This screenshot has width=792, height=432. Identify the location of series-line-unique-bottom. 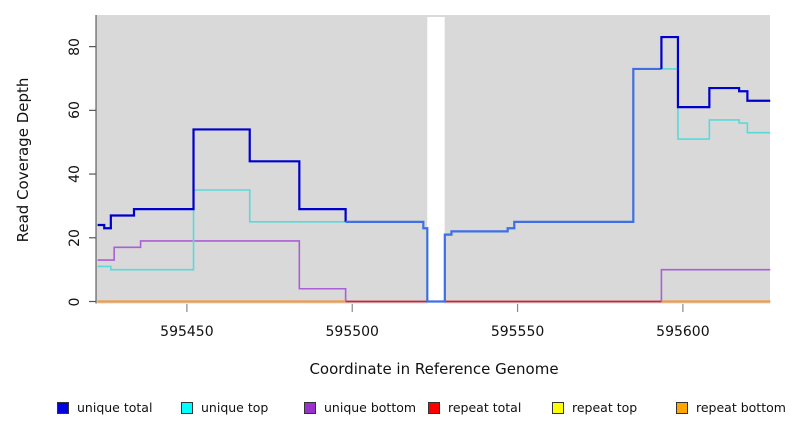
(434, 271).